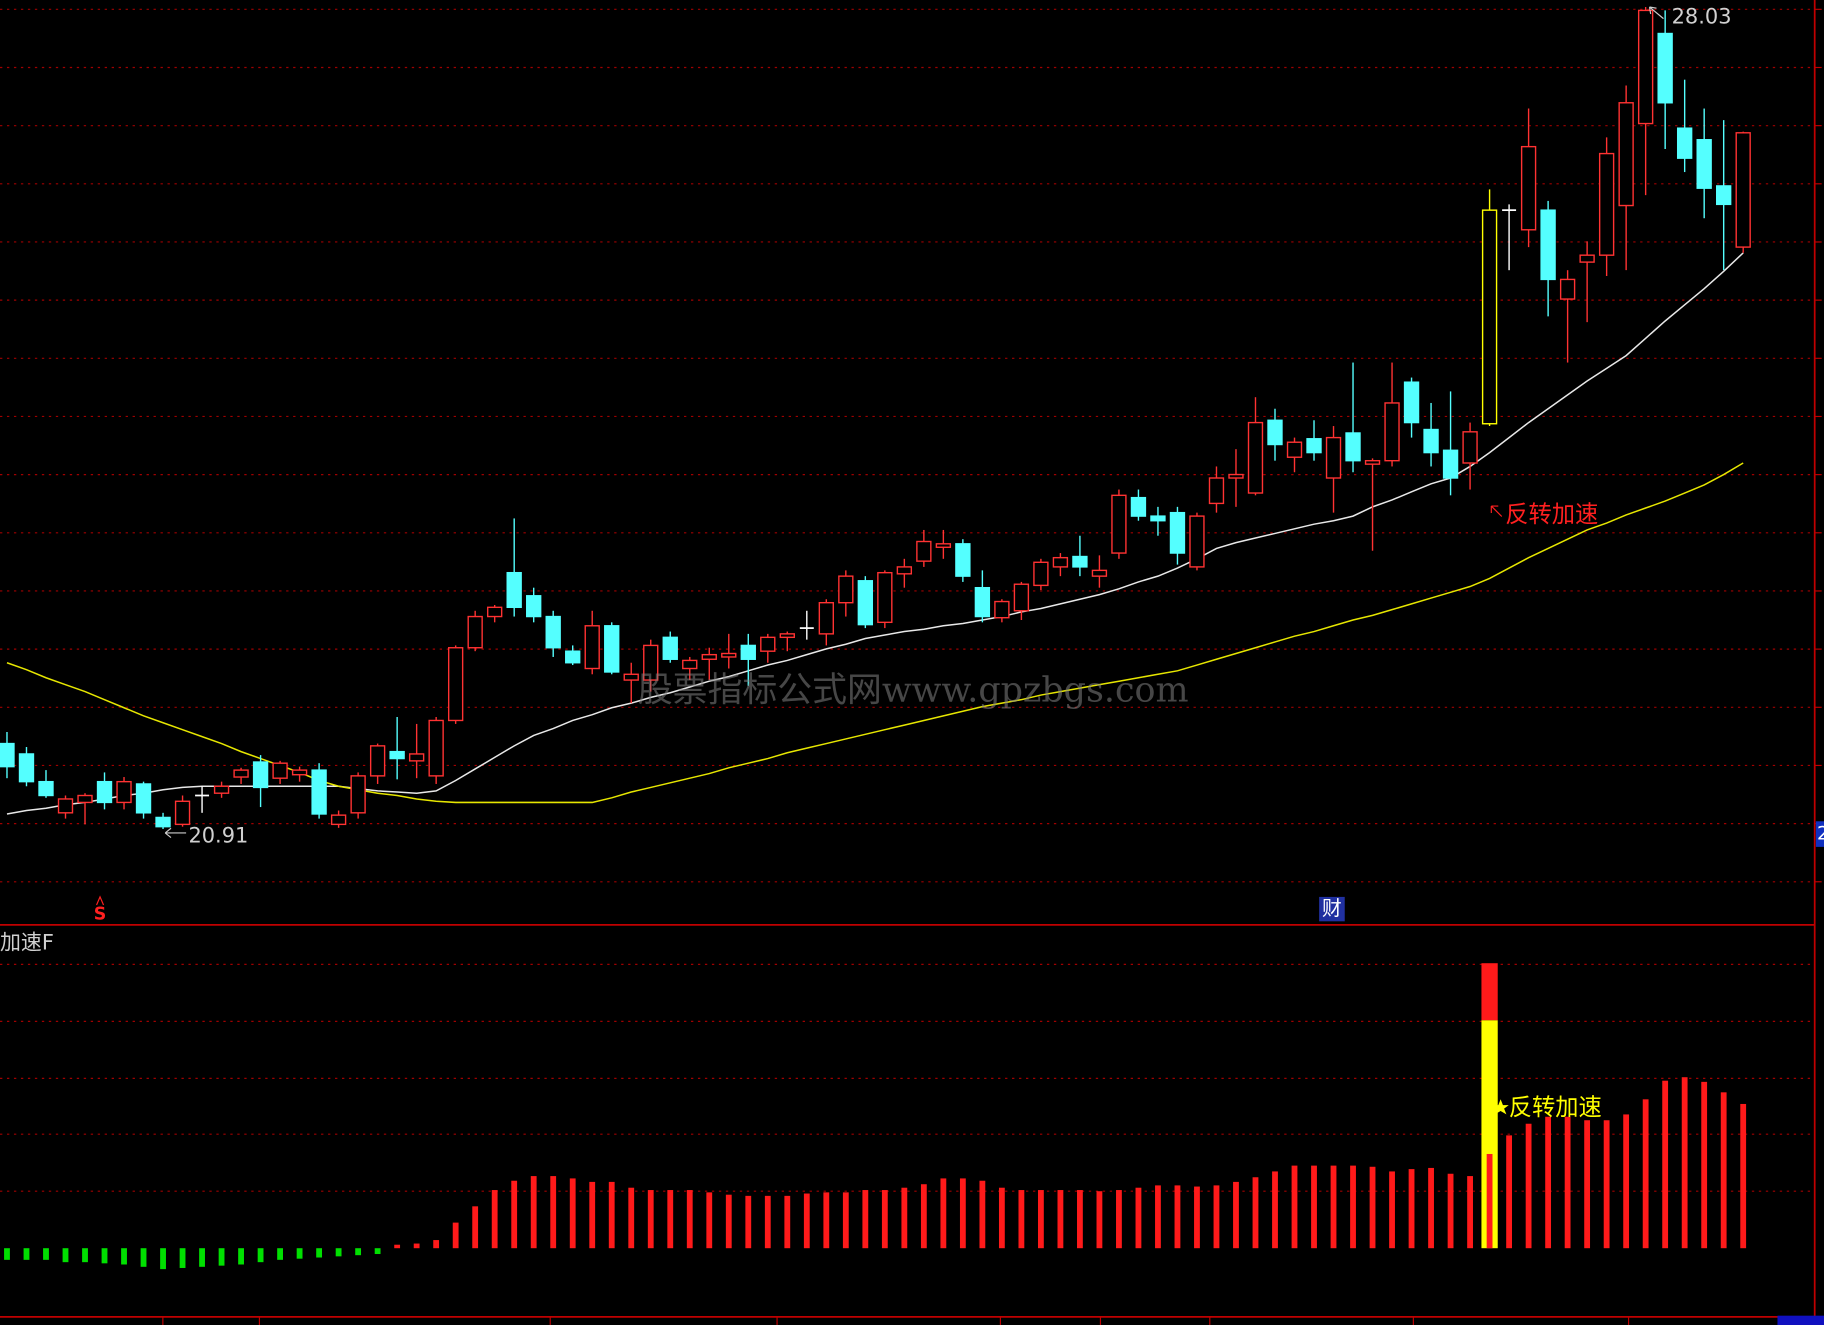 This screenshot has width=1824, height=1325. What do you see at coordinates (1500, 1107) in the screenshot?
I see `star` at bounding box center [1500, 1107].